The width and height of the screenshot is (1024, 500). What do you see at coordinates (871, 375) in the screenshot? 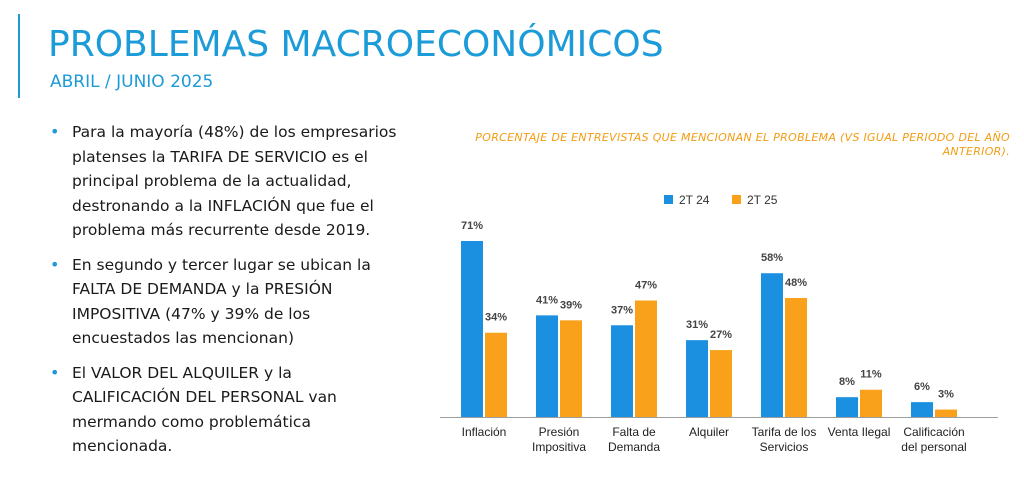
I see `value-label-s2-6: 11%` at bounding box center [871, 375].